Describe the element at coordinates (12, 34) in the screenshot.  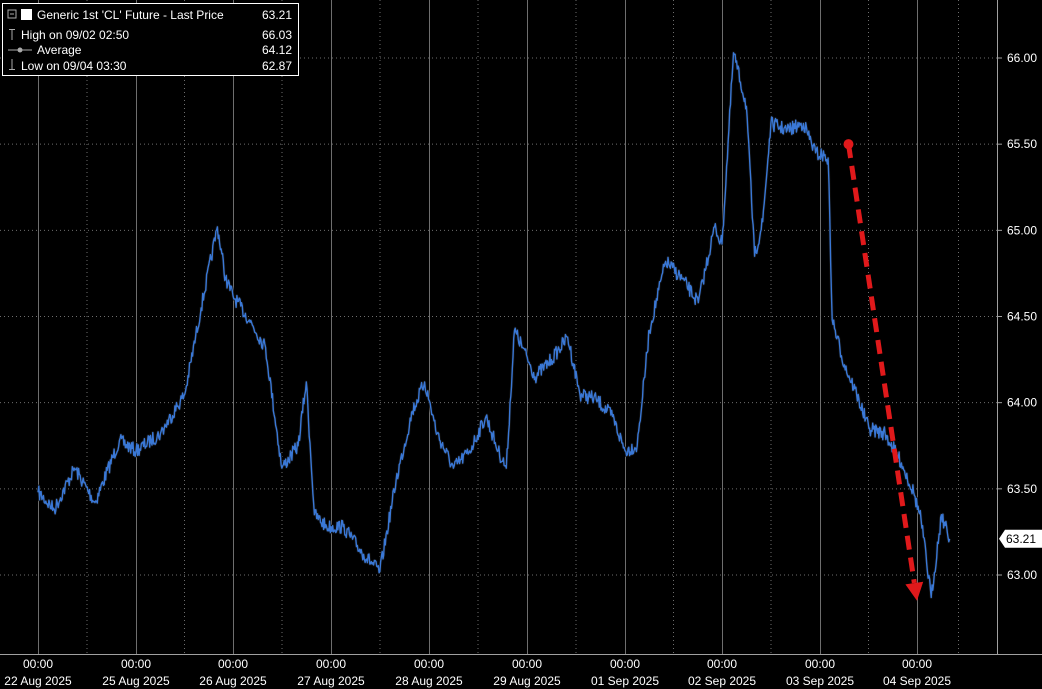
I see `high-marker-icon` at that location.